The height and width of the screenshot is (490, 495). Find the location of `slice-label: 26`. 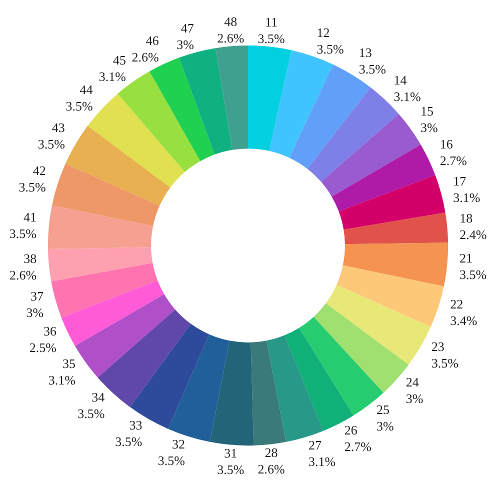

slice-label: 26 is located at coordinates (351, 430).